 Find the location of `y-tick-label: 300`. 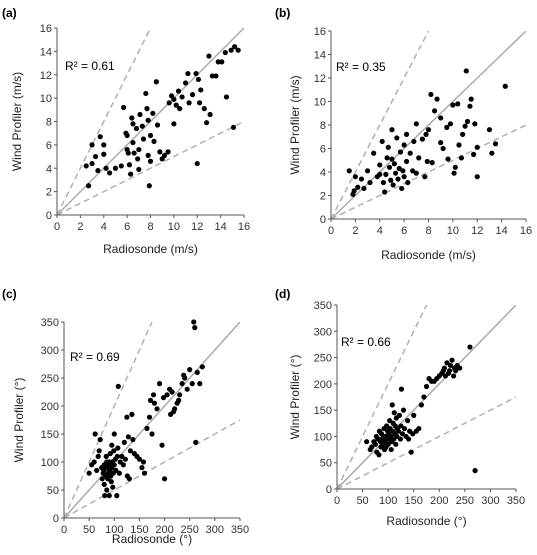

y-tick-label: 300 is located at coordinates (323, 332).